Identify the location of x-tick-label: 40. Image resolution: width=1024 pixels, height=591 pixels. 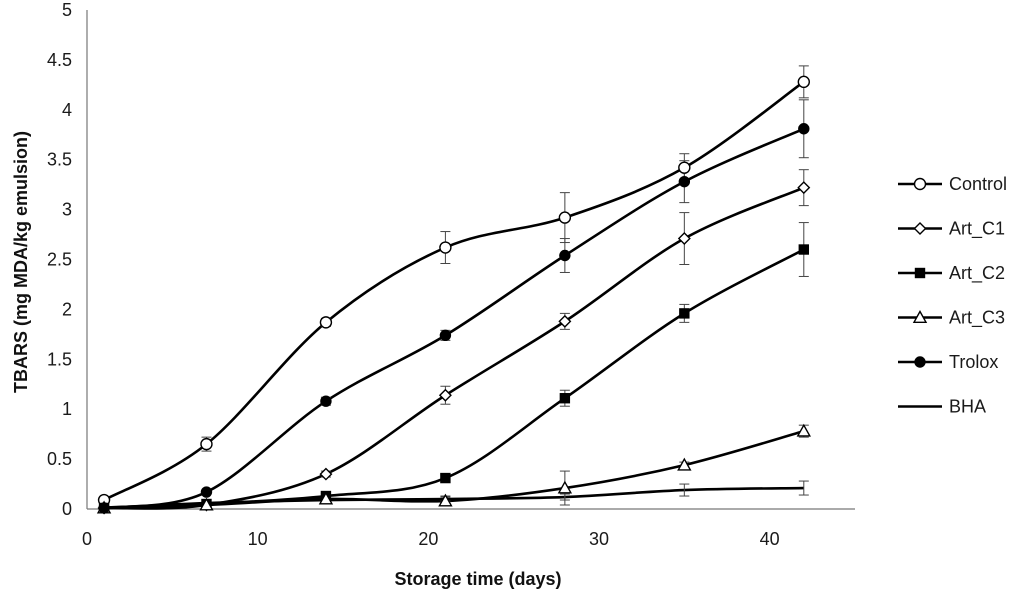
(770, 539).